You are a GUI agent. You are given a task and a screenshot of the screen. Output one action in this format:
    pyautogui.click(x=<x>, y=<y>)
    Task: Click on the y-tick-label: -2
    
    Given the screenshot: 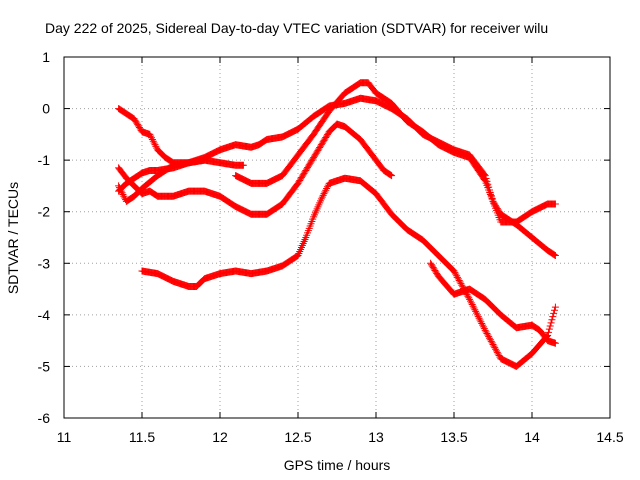 What is the action you would take?
    pyautogui.click(x=44, y=212)
    